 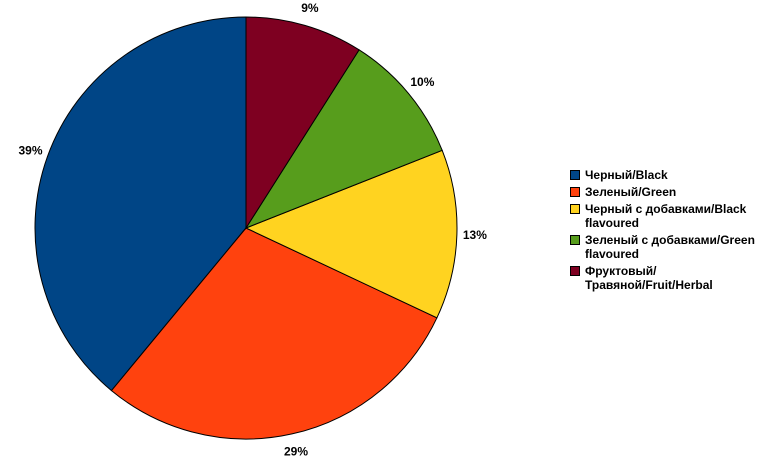 I want to click on legend-label-black: Черный/Black, so click(x=626, y=175).